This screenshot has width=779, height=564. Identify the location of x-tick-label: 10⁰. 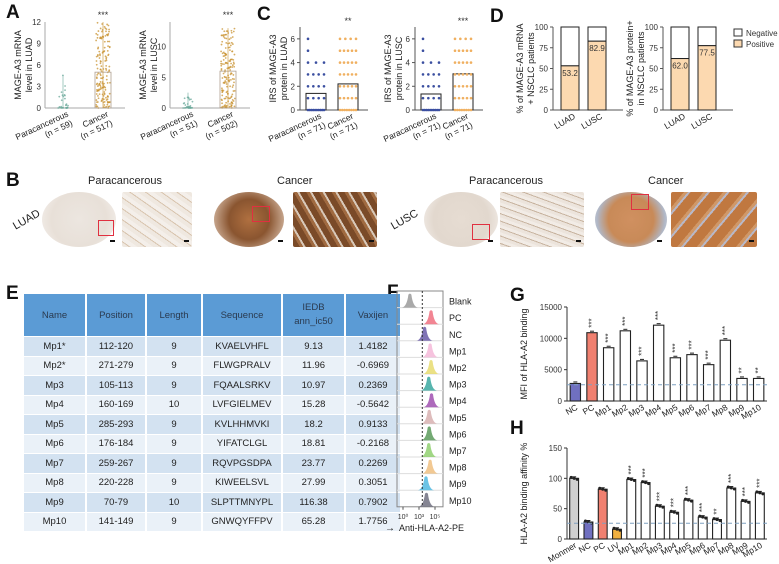
(403, 517).